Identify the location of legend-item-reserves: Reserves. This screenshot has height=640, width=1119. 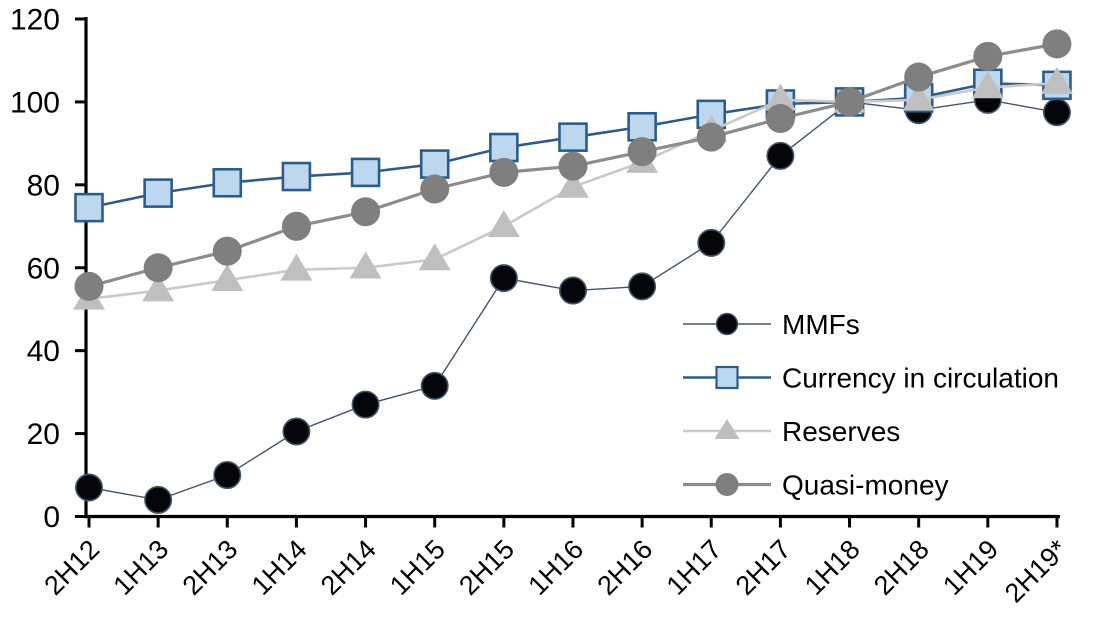
(791, 431).